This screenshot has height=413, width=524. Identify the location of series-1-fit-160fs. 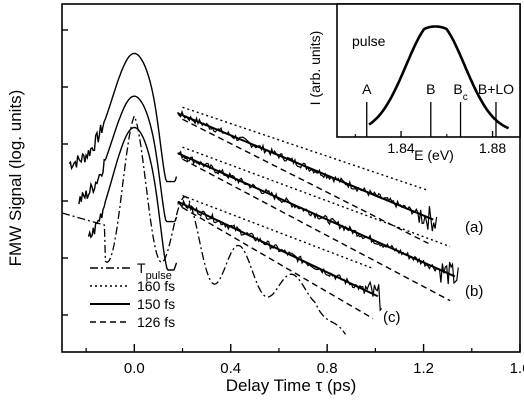
(316, 197).